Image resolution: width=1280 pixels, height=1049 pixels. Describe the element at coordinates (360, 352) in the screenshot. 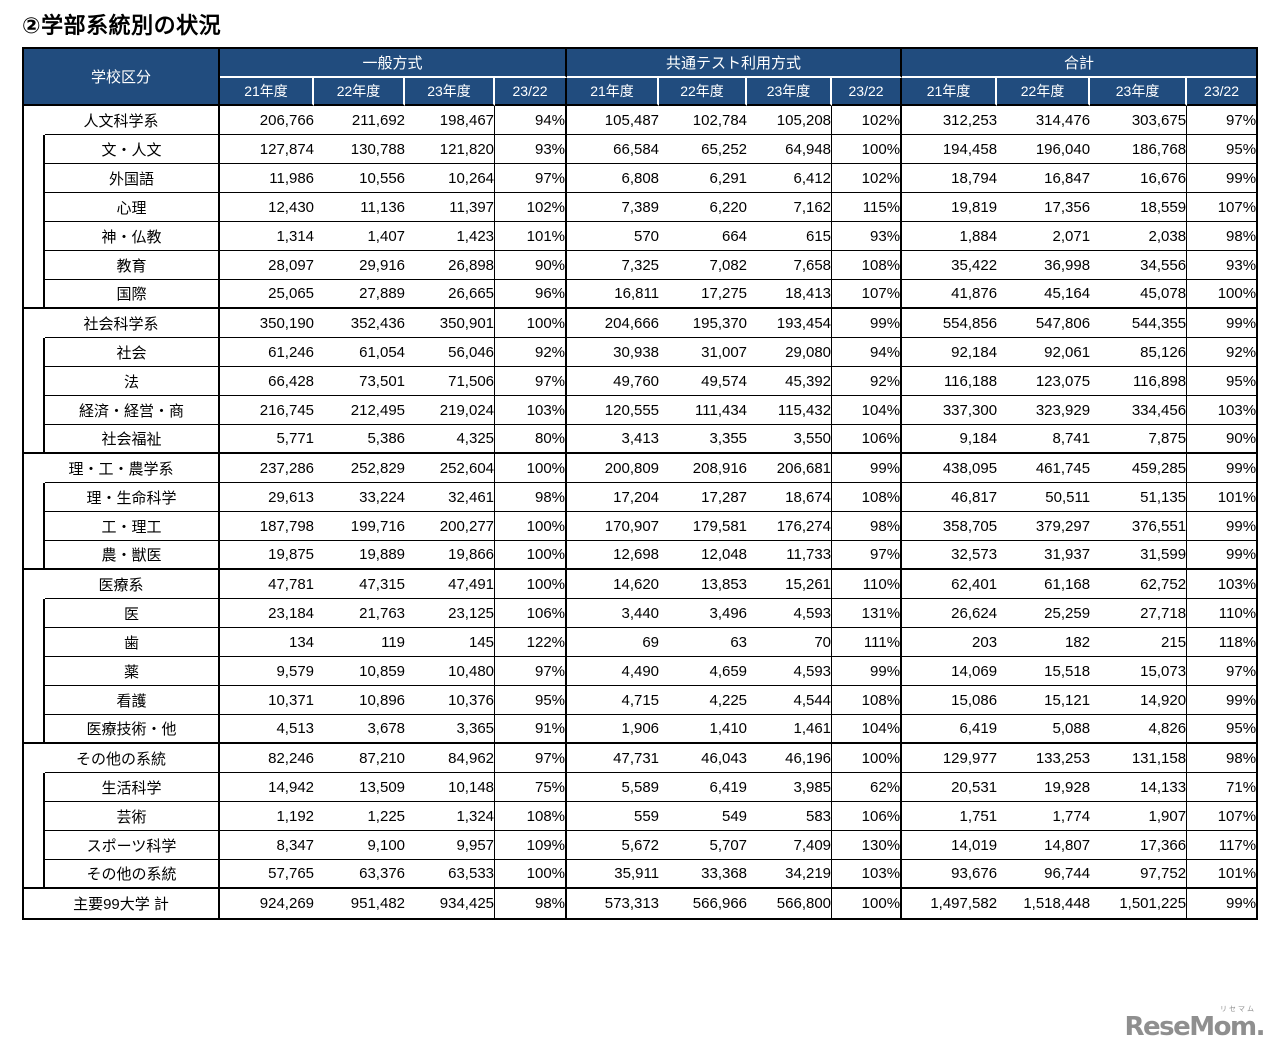

I see `value-cell: 61,054` at that location.